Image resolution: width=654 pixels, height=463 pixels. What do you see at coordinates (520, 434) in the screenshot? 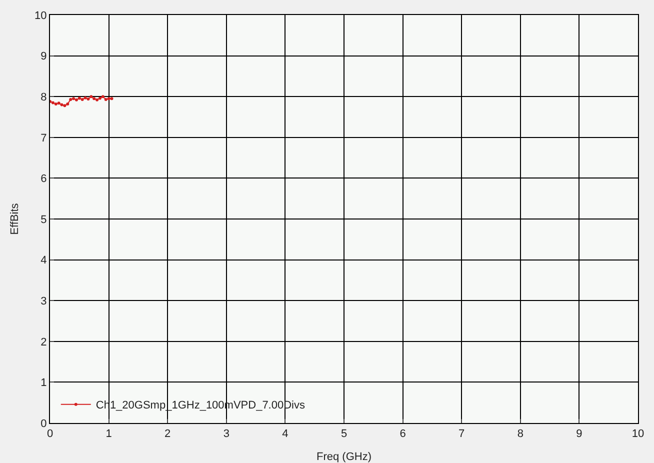
I see `x-tick-label: 8` at bounding box center [520, 434].